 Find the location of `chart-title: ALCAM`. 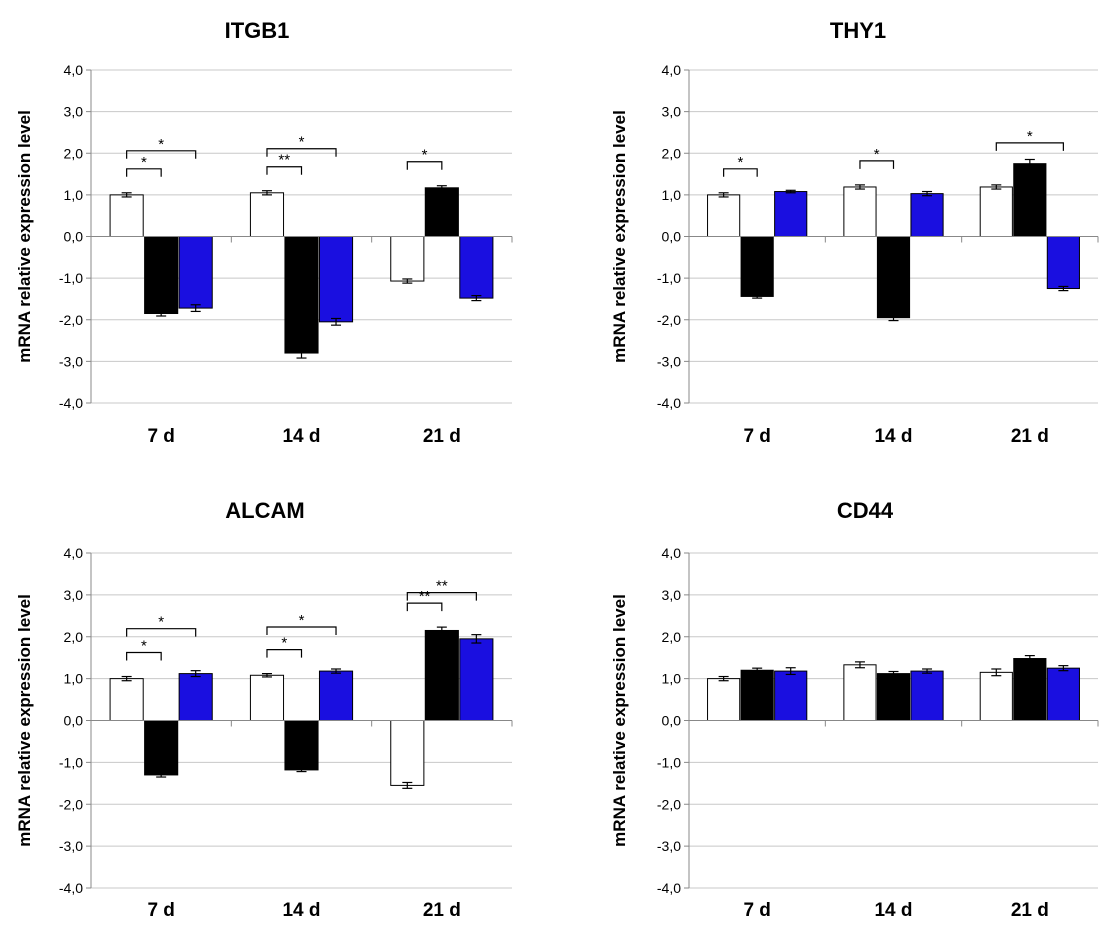

chart-title: ALCAM is located at coordinates (264, 510).